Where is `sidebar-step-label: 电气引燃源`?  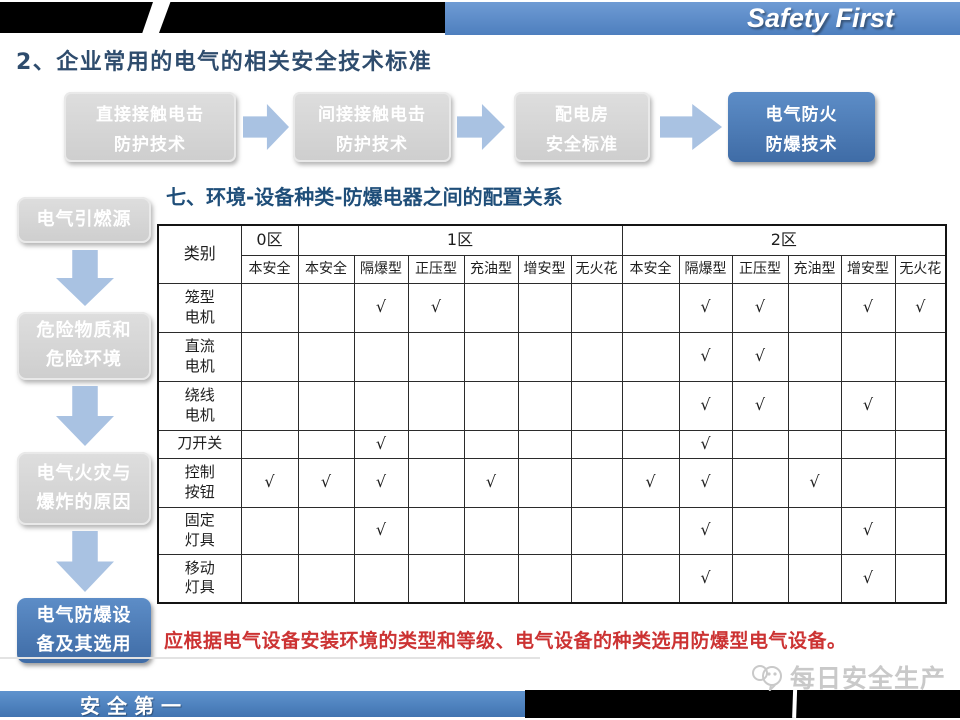
sidebar-step-label: 电气引燃源 is located at coordinates (84, 219).